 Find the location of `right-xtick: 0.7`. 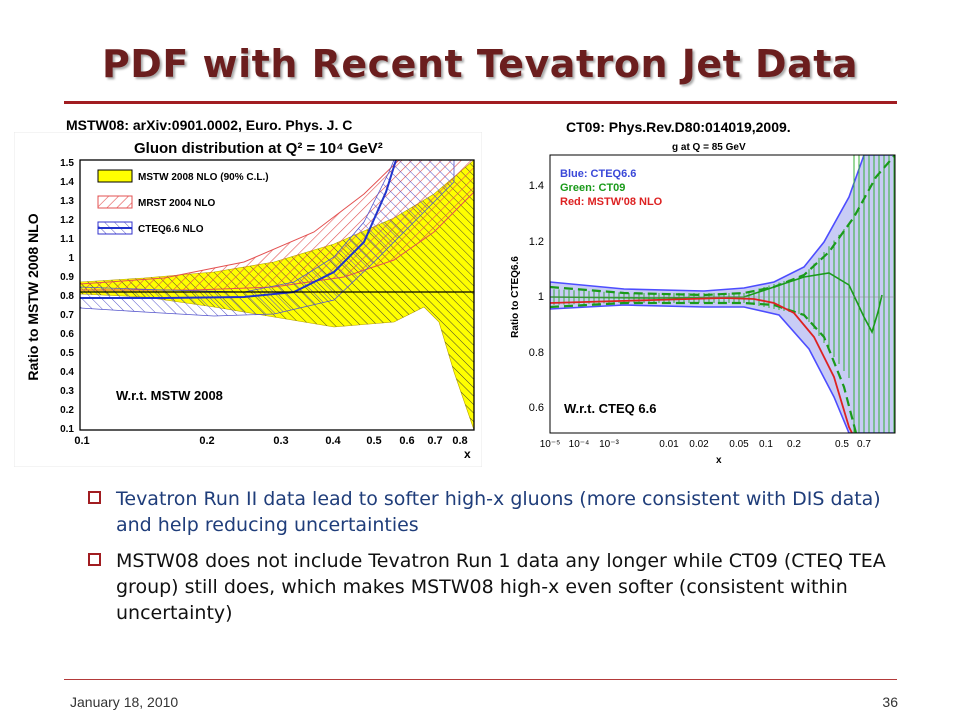

right-xtick: 0.7 is located at coordinates (864, 444).